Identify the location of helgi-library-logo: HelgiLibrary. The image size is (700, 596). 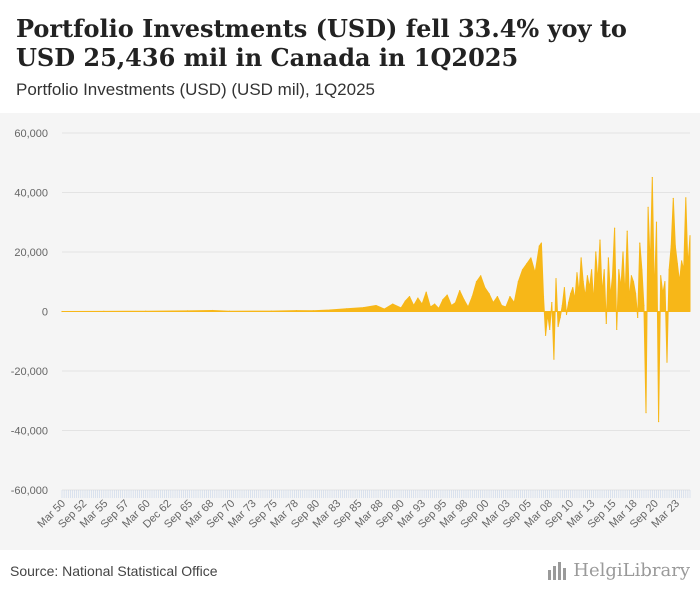
(618, 570).